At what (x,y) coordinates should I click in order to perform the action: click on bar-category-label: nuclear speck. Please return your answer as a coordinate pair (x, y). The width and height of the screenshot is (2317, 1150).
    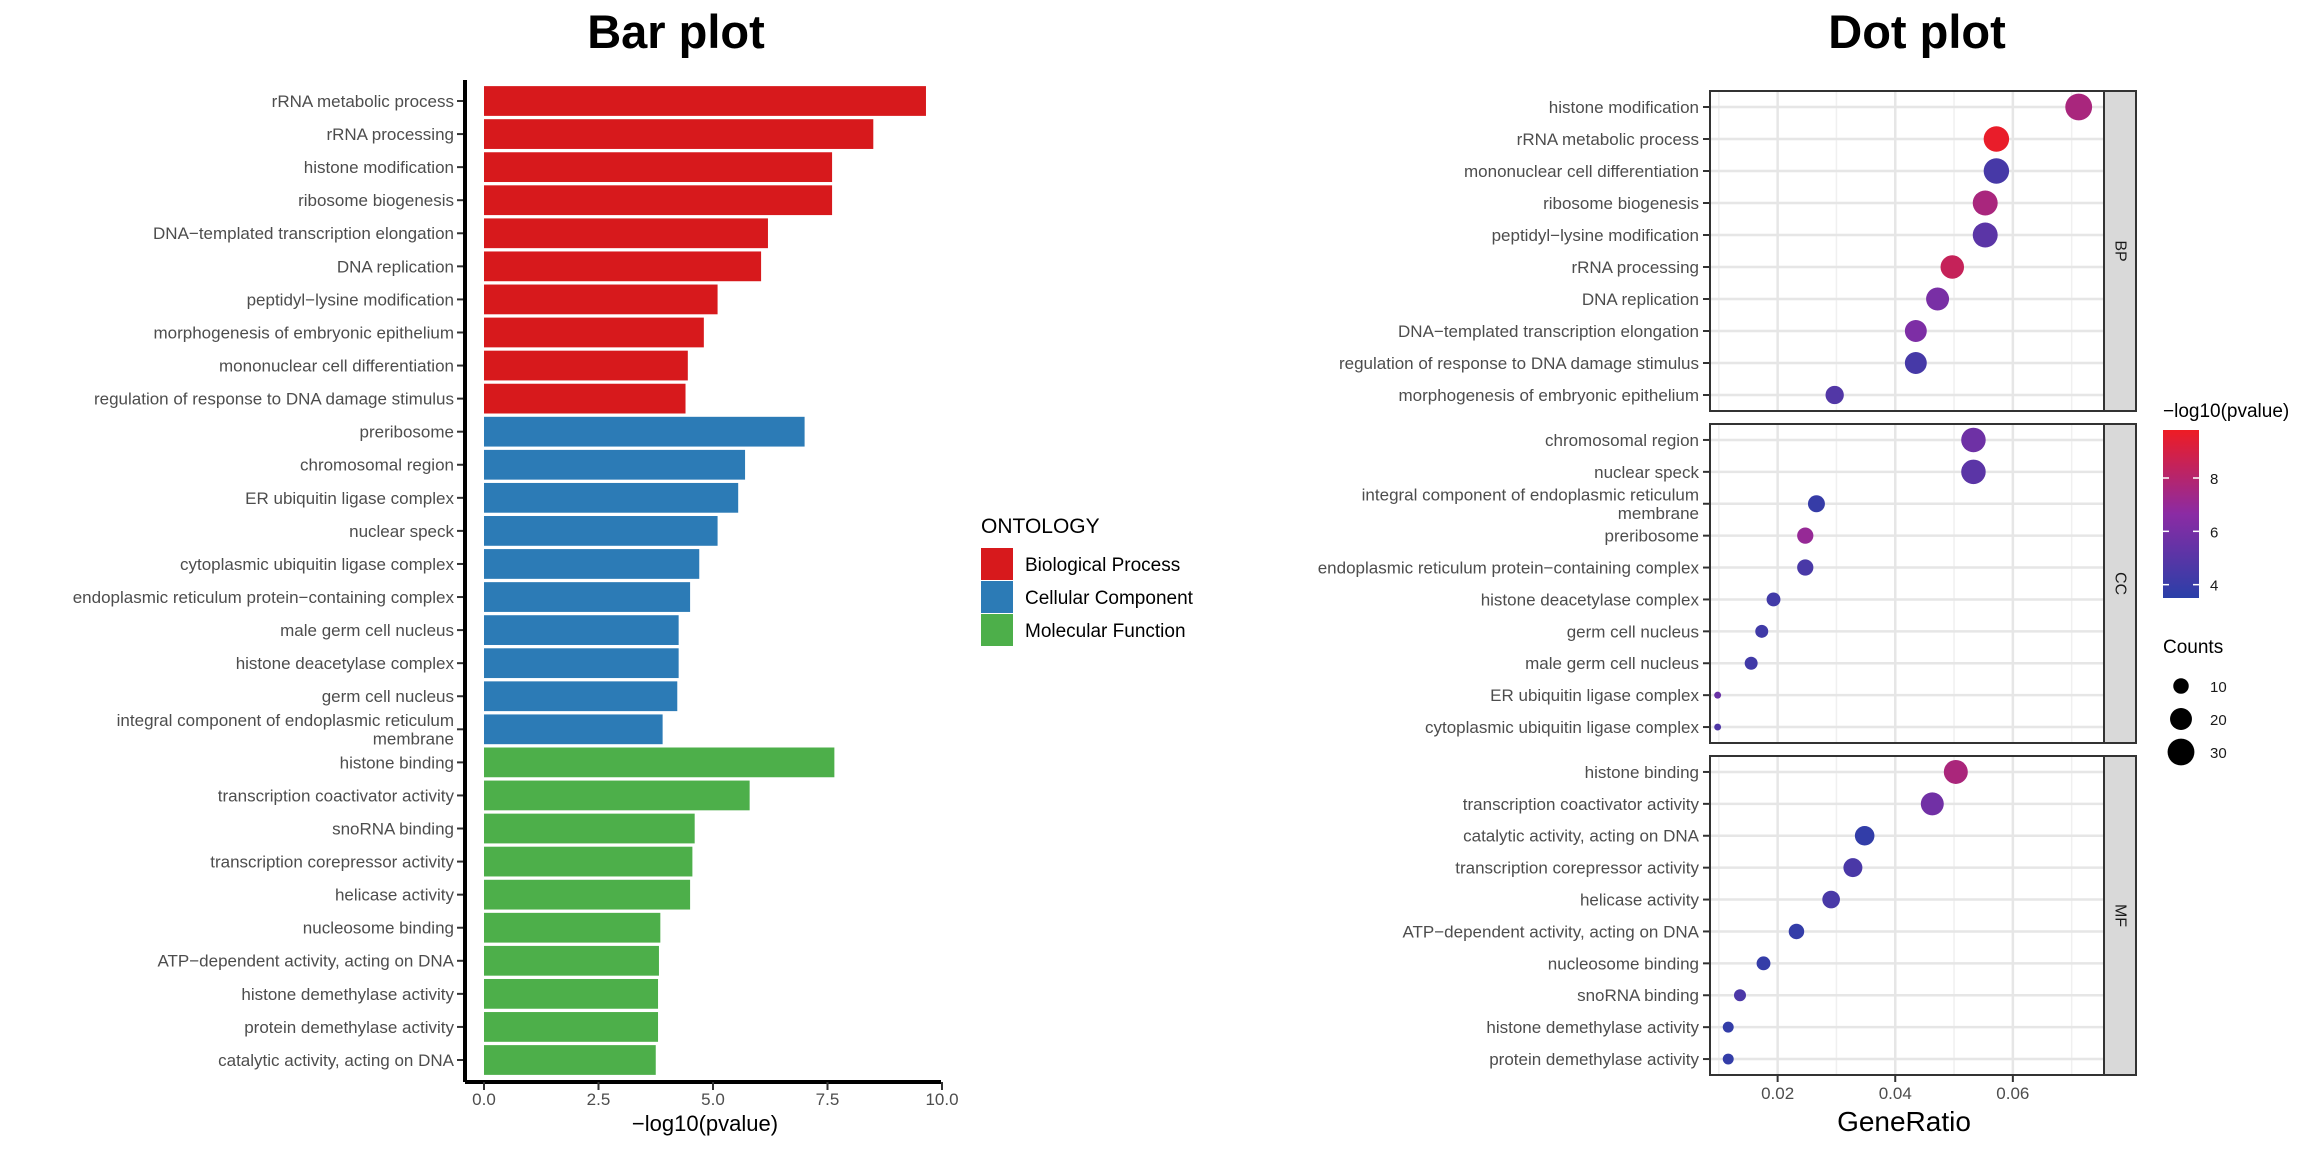
    Looking at the image, I should click on (401, 531).